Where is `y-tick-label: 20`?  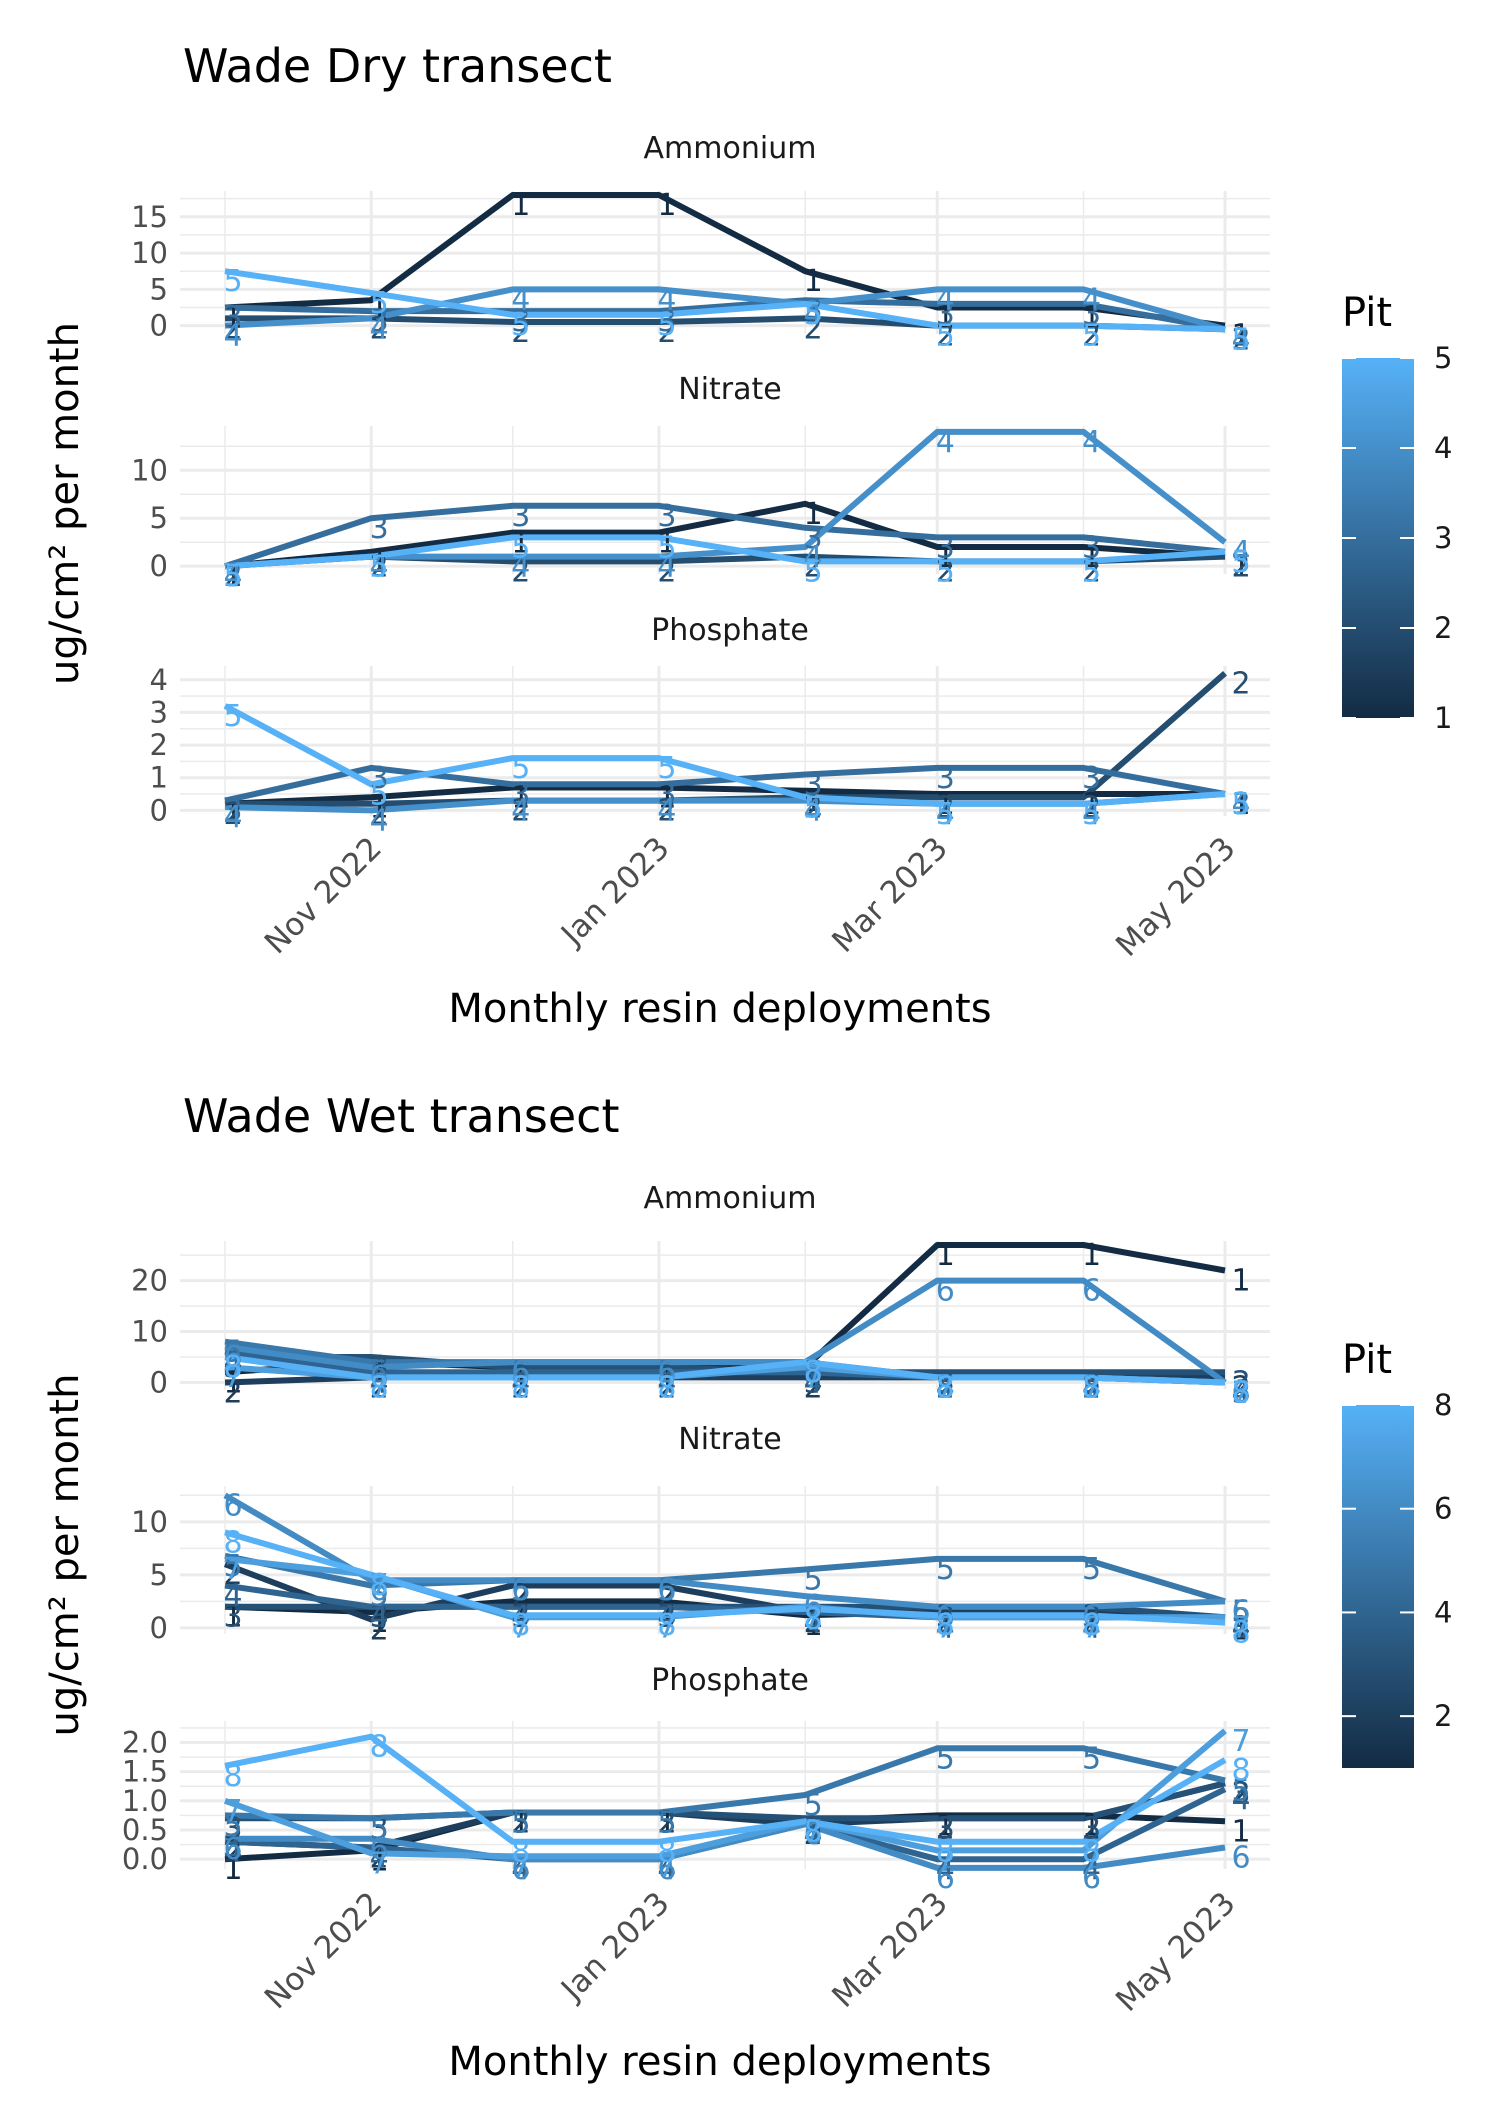
y-tick-label: 20 is located at coordinates (149, 1281).